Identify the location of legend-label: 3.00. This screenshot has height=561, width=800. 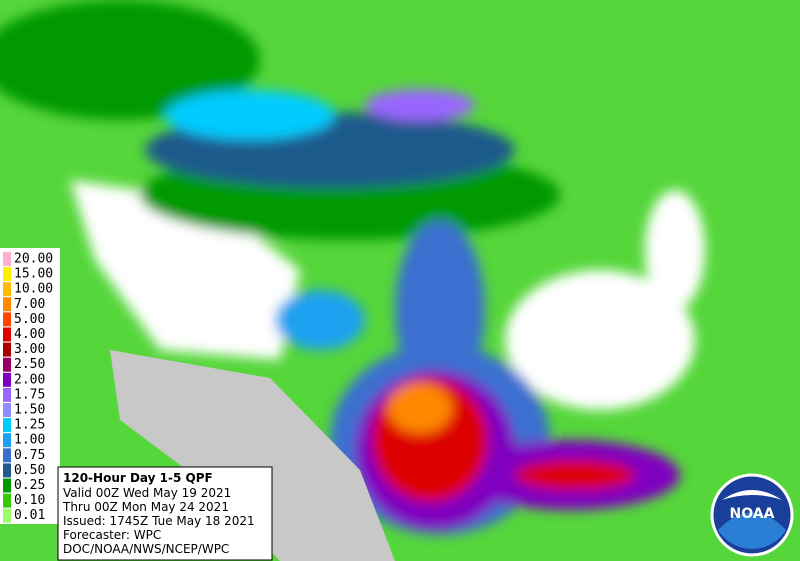
(29, 349).